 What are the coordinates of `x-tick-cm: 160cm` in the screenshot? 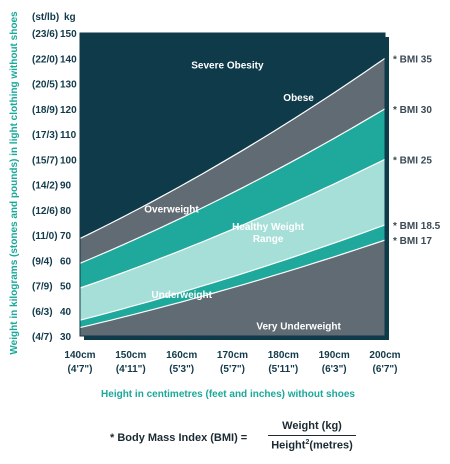 It's located at (181, 355).